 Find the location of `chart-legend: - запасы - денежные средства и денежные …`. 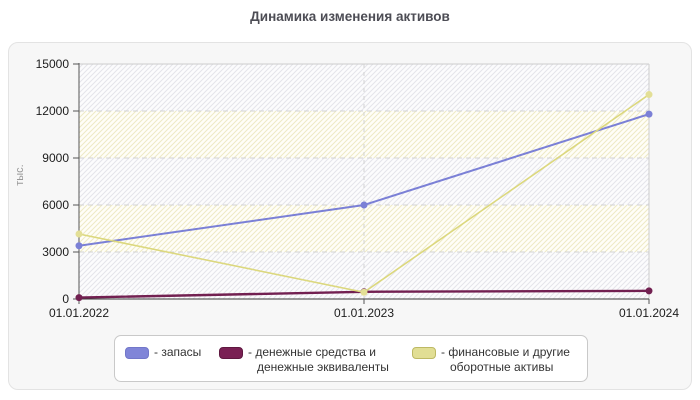

chart-legend: - запасы - денежные средства и денежные … is located at coordinates (351, 358).